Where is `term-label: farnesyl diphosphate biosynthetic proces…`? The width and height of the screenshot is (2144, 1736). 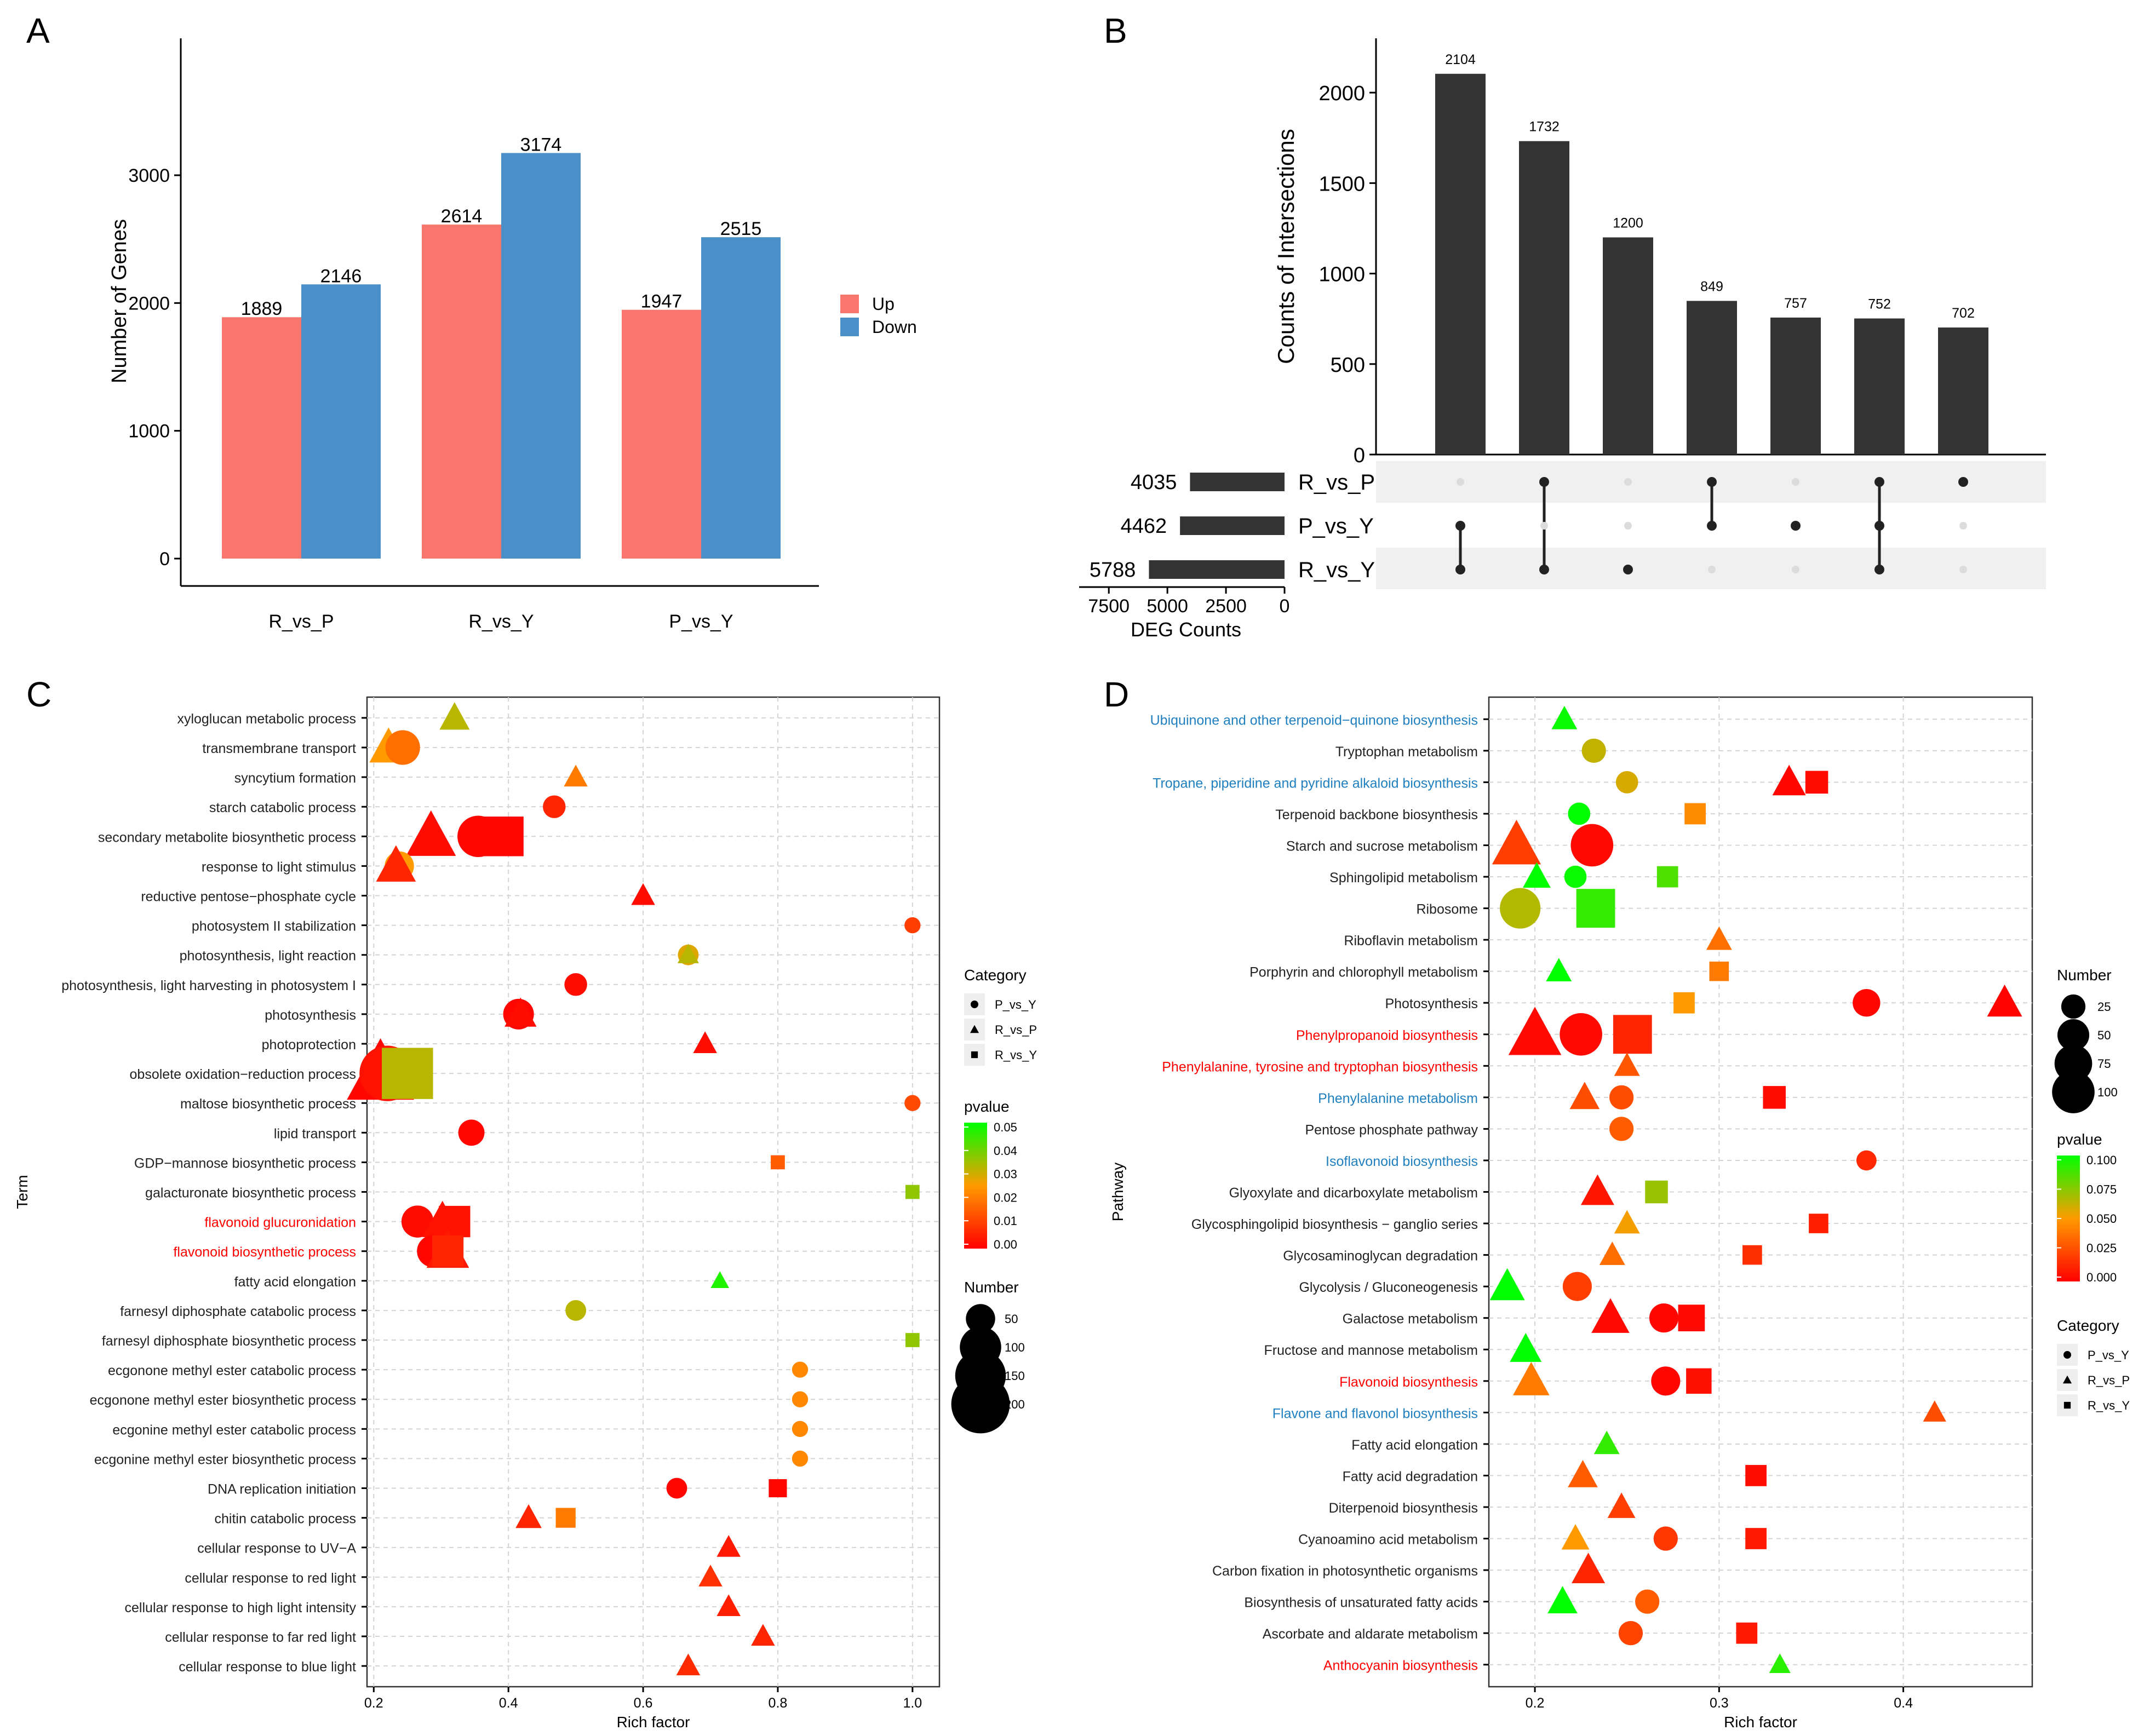 term-label: farnesyl diphosphate biosynthetic proces… is located at coordinates (229, 1341).